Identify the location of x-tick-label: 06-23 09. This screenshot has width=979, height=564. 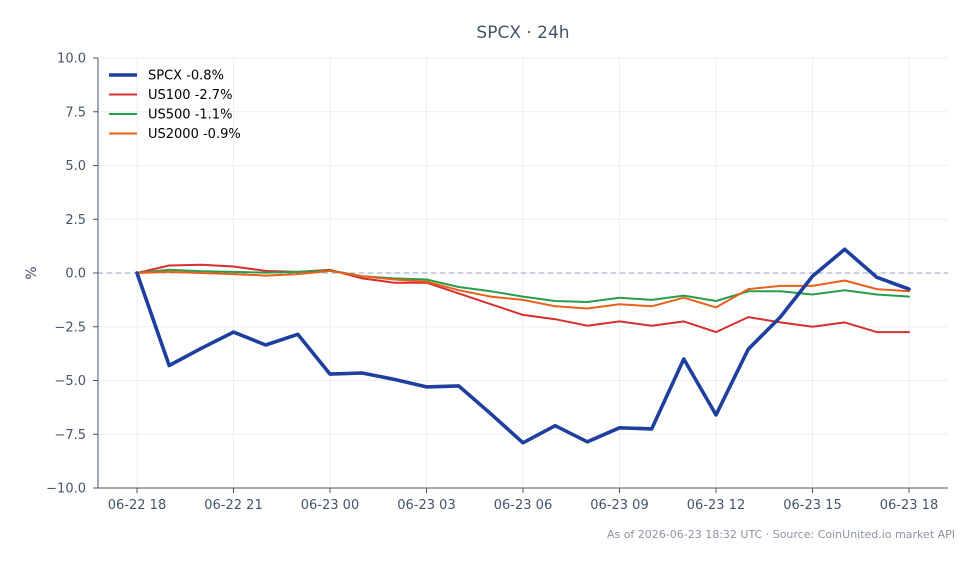
(619, 505).